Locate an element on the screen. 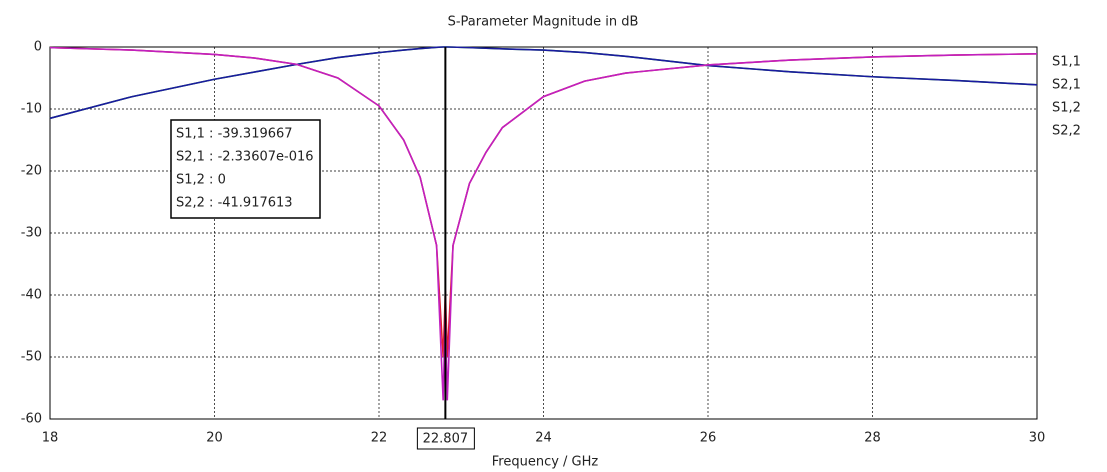 The width and height of the screenshot is (1107, 472). marker-label: 22.807 is located at coordinates (446, 439).